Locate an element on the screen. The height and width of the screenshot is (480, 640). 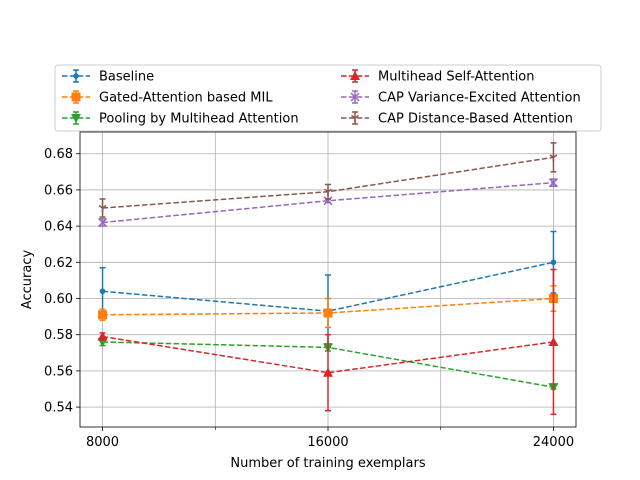
x-tick-label: 24000 is located at coordinates (553, 442).